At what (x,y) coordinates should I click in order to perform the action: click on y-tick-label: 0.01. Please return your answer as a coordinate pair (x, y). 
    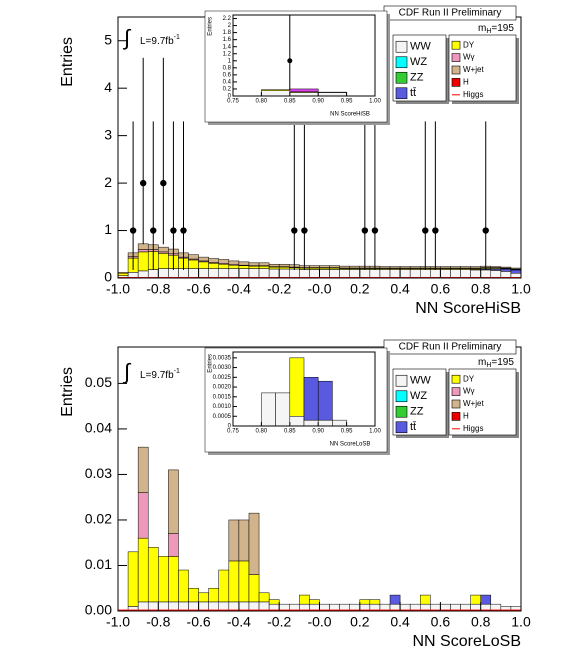
    Looking at the image, I should click on (98, 564).